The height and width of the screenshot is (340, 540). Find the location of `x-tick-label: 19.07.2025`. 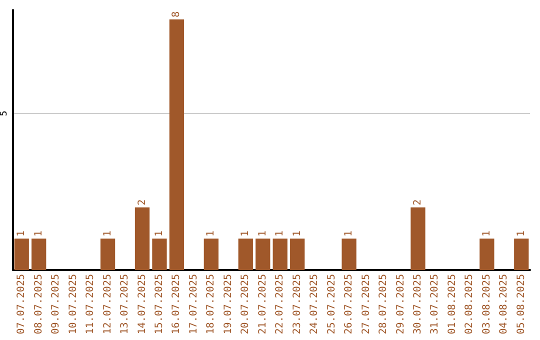

x-tick-label: 19.07.2025 is located at coordinates (228, 304).